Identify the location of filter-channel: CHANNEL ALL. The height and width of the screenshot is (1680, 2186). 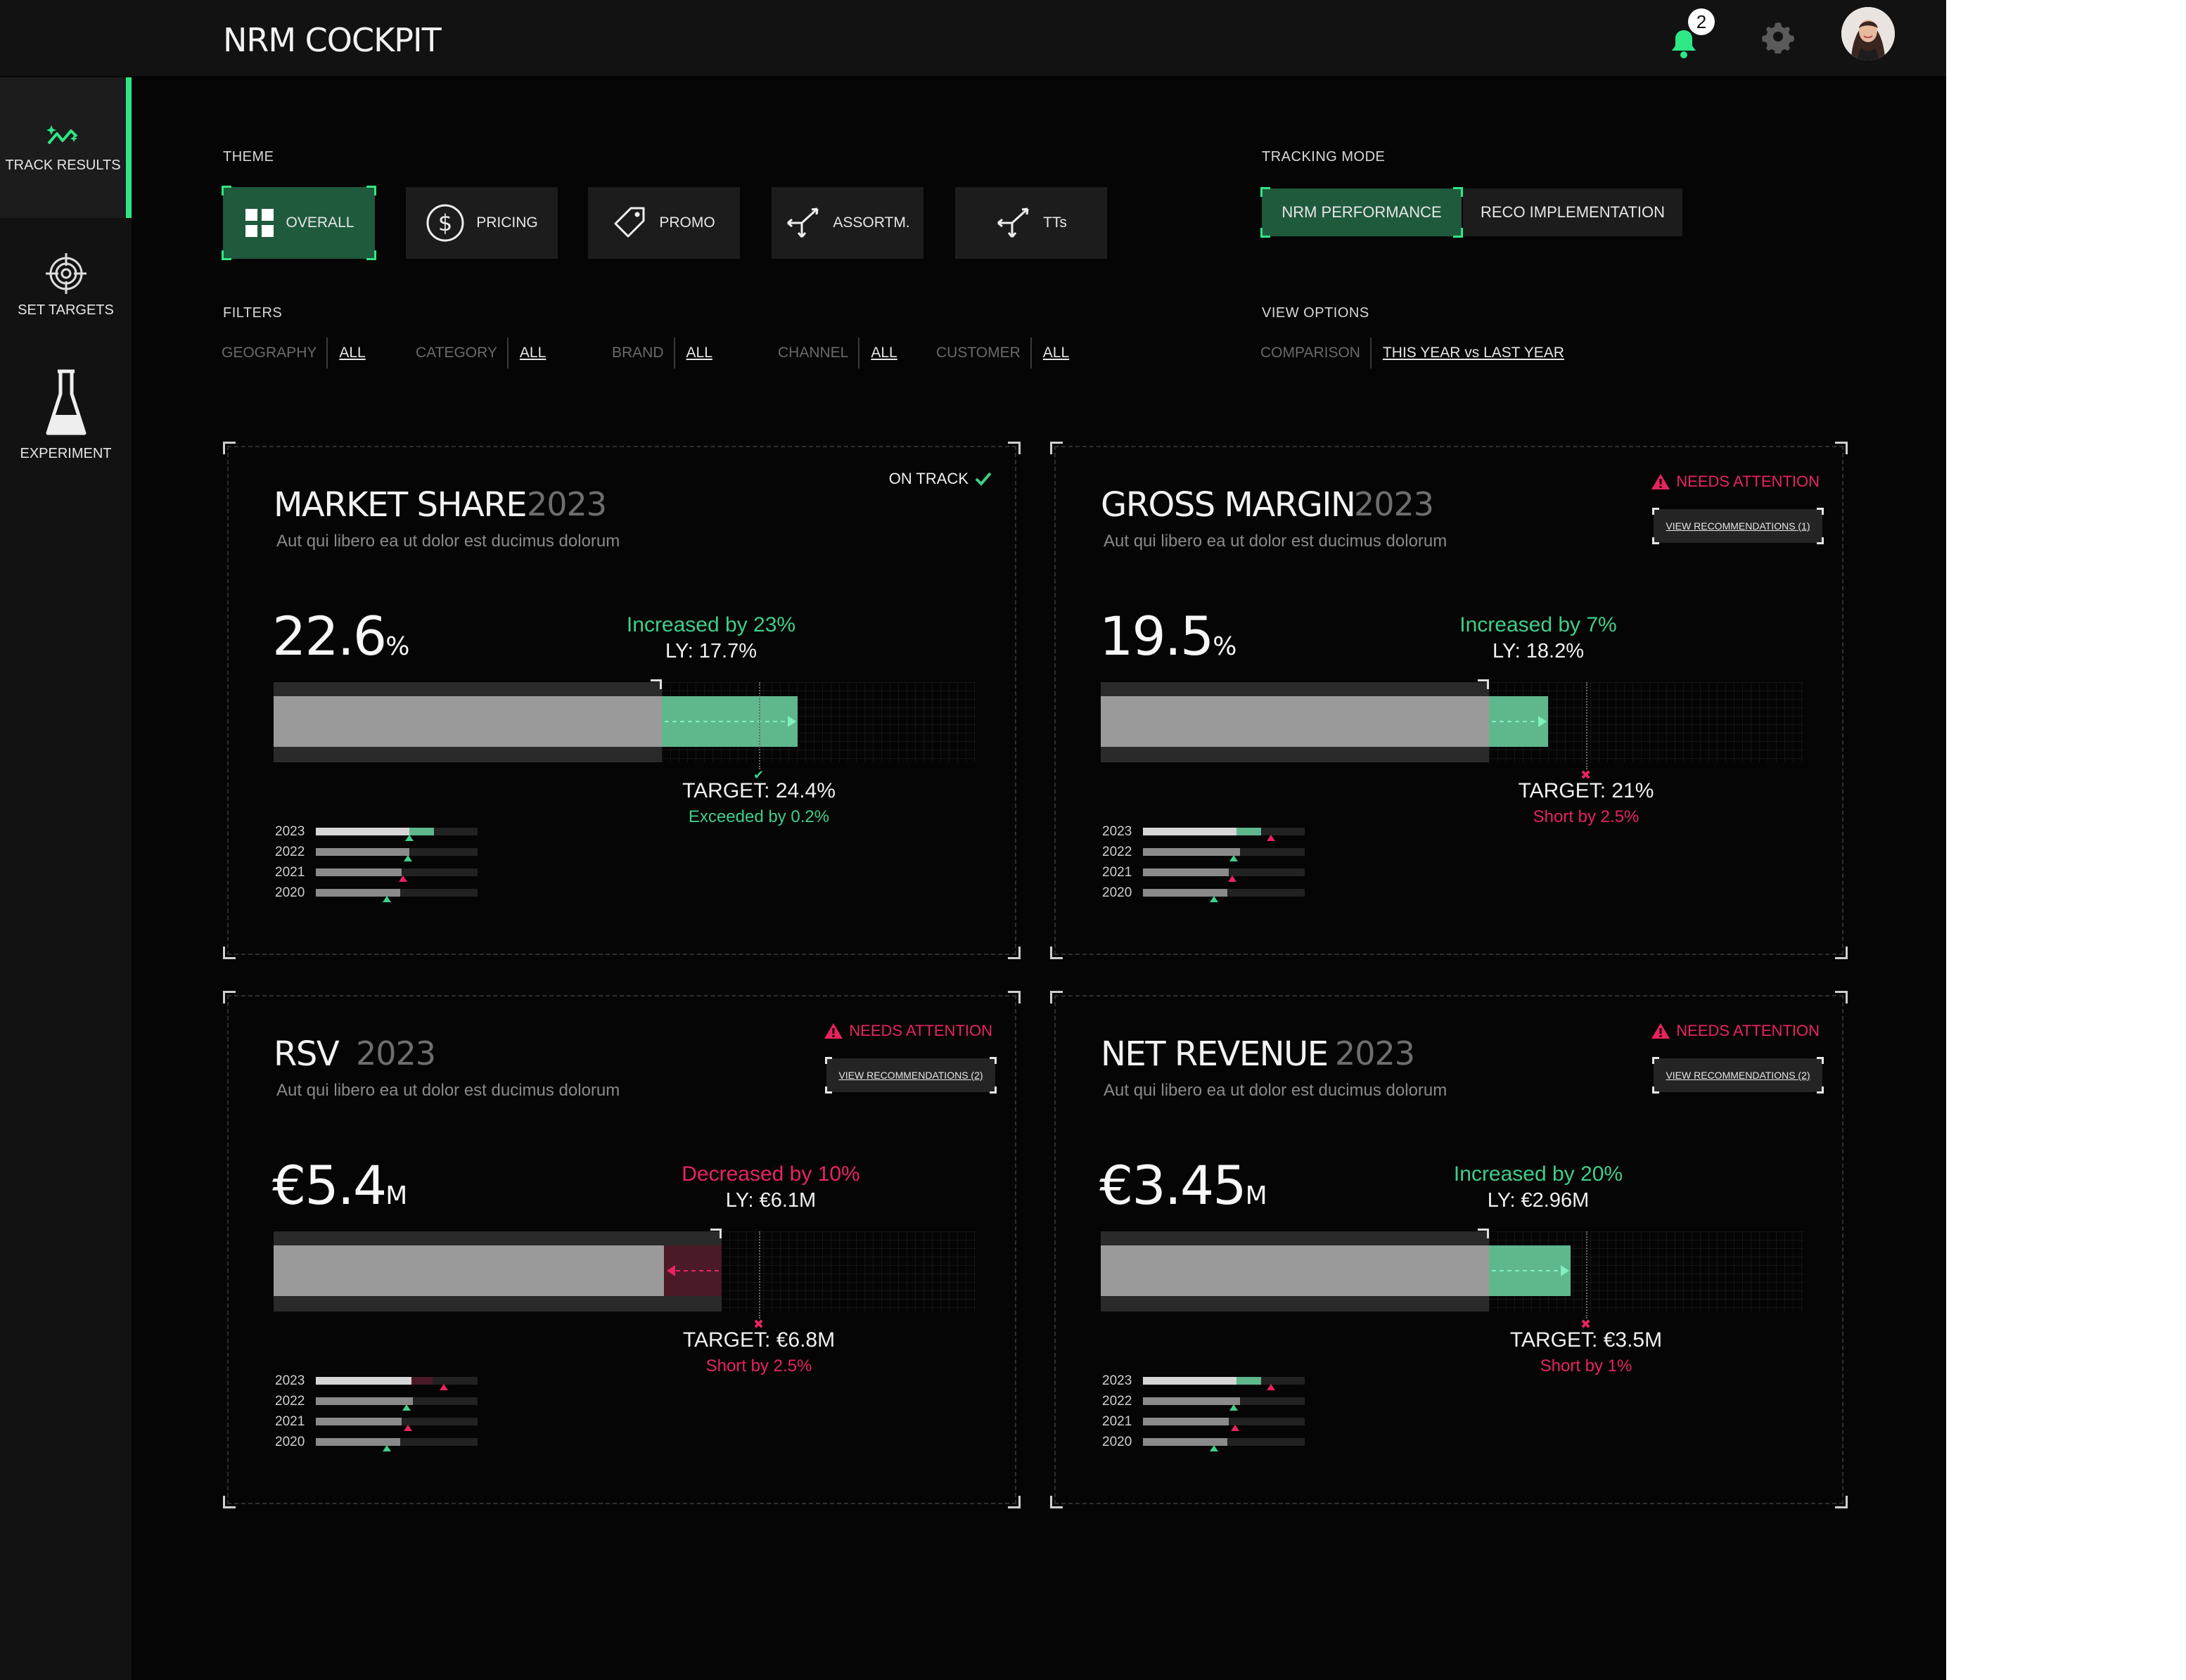
(837, 353).